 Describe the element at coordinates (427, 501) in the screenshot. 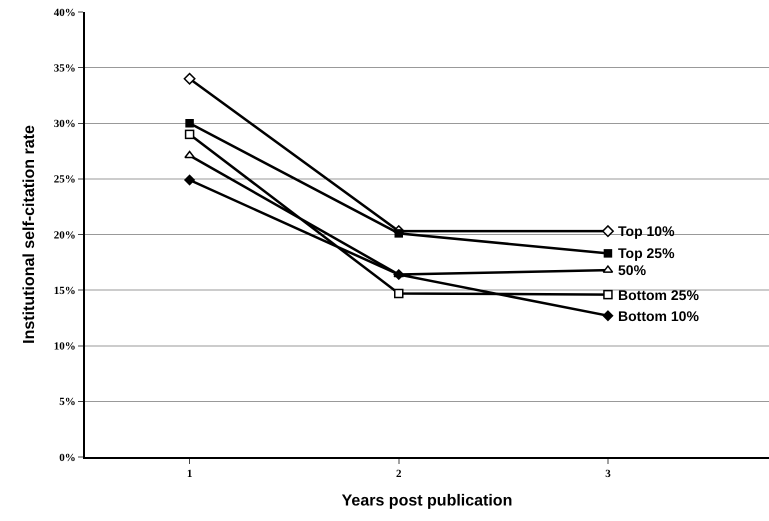

I see `x-axis-title: Years post publication` at that location.